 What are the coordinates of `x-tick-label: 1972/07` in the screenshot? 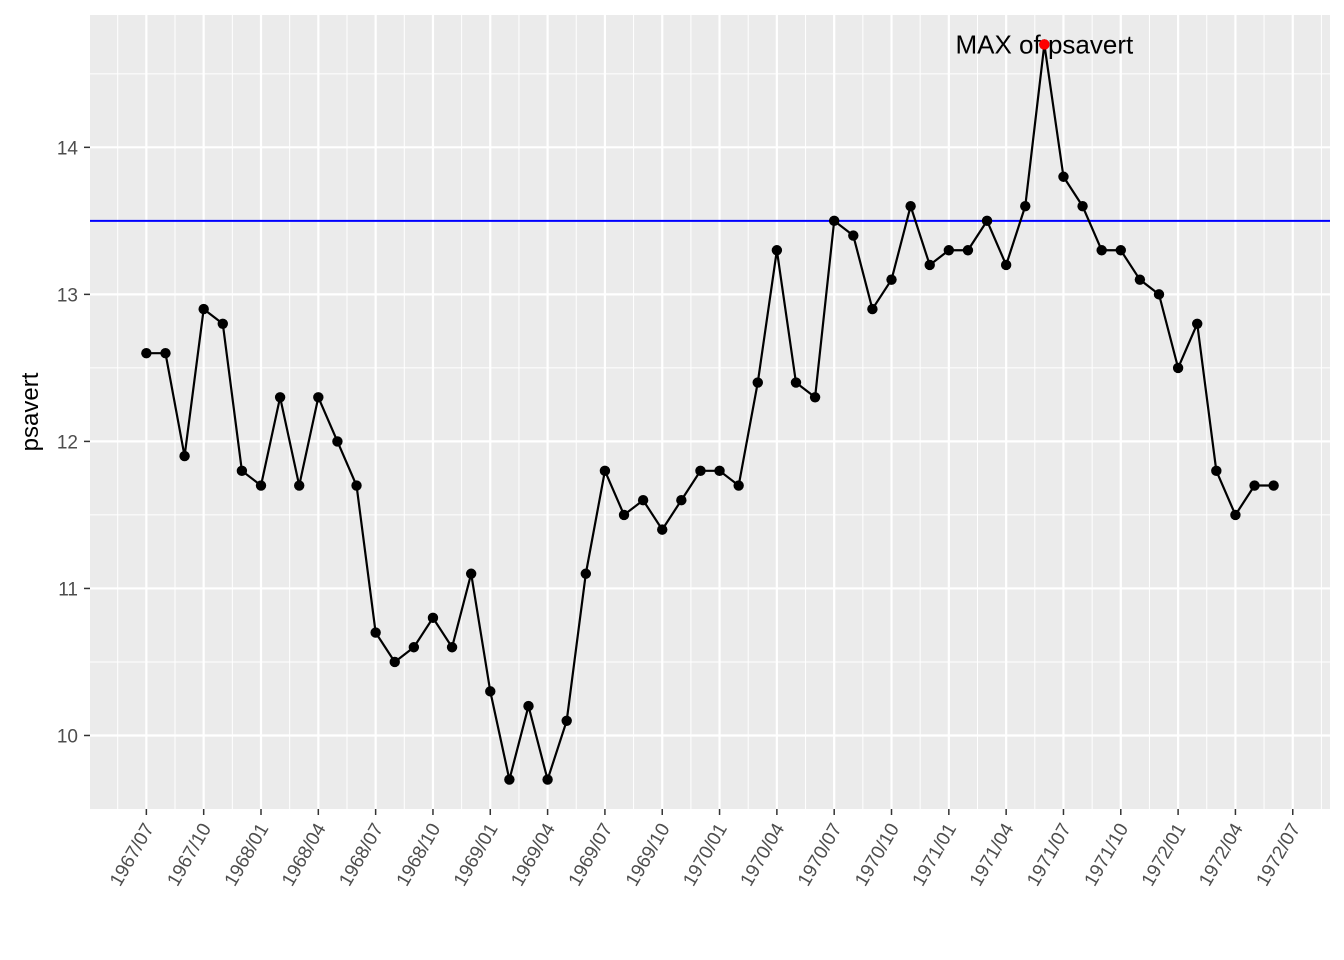 It's located at (1279, 855).